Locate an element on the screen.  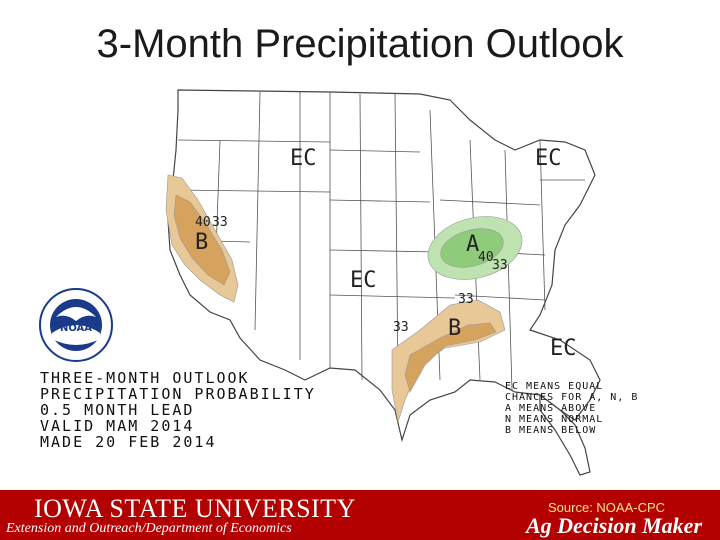
ec-label-north-central: EC is located at coordinates (303, 158).